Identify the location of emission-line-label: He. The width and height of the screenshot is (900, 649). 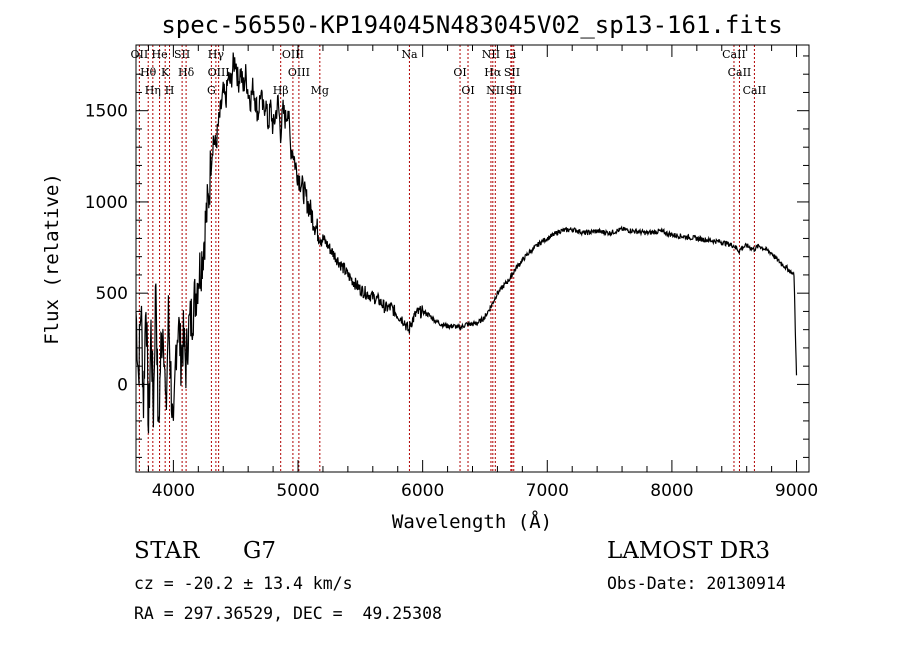
(160, 54).